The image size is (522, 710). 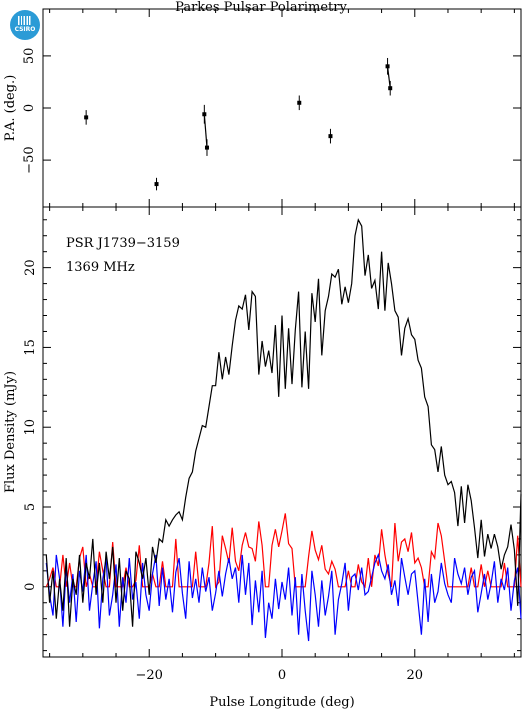 I want to click on pa-ytick-label: −50, so click(x=29, y=159).